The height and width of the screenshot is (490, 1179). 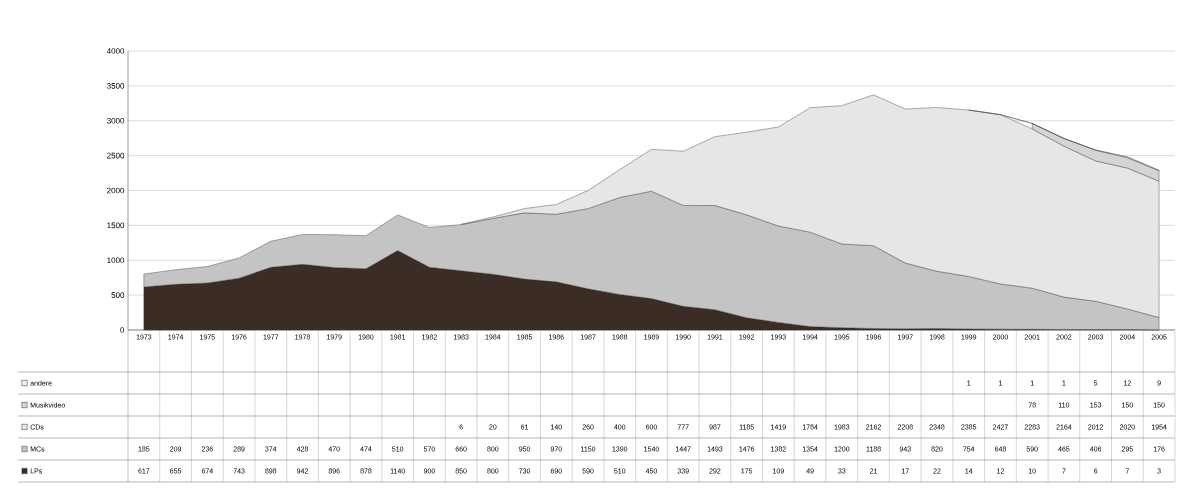 I want to click on y-tick-label: 4000, so click(x=115, y=51).